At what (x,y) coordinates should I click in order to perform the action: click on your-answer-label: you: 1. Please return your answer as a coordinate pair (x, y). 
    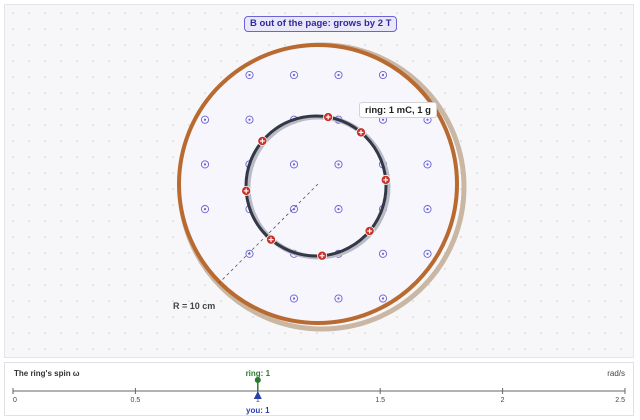
    Looking at the image, I should click on (258, 410).